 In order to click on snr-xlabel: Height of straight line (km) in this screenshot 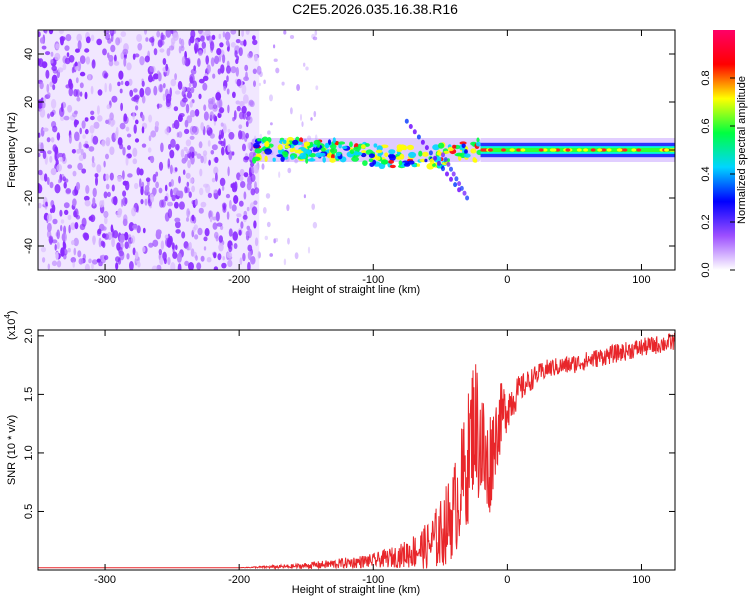, I will do `click(356, 590)`.